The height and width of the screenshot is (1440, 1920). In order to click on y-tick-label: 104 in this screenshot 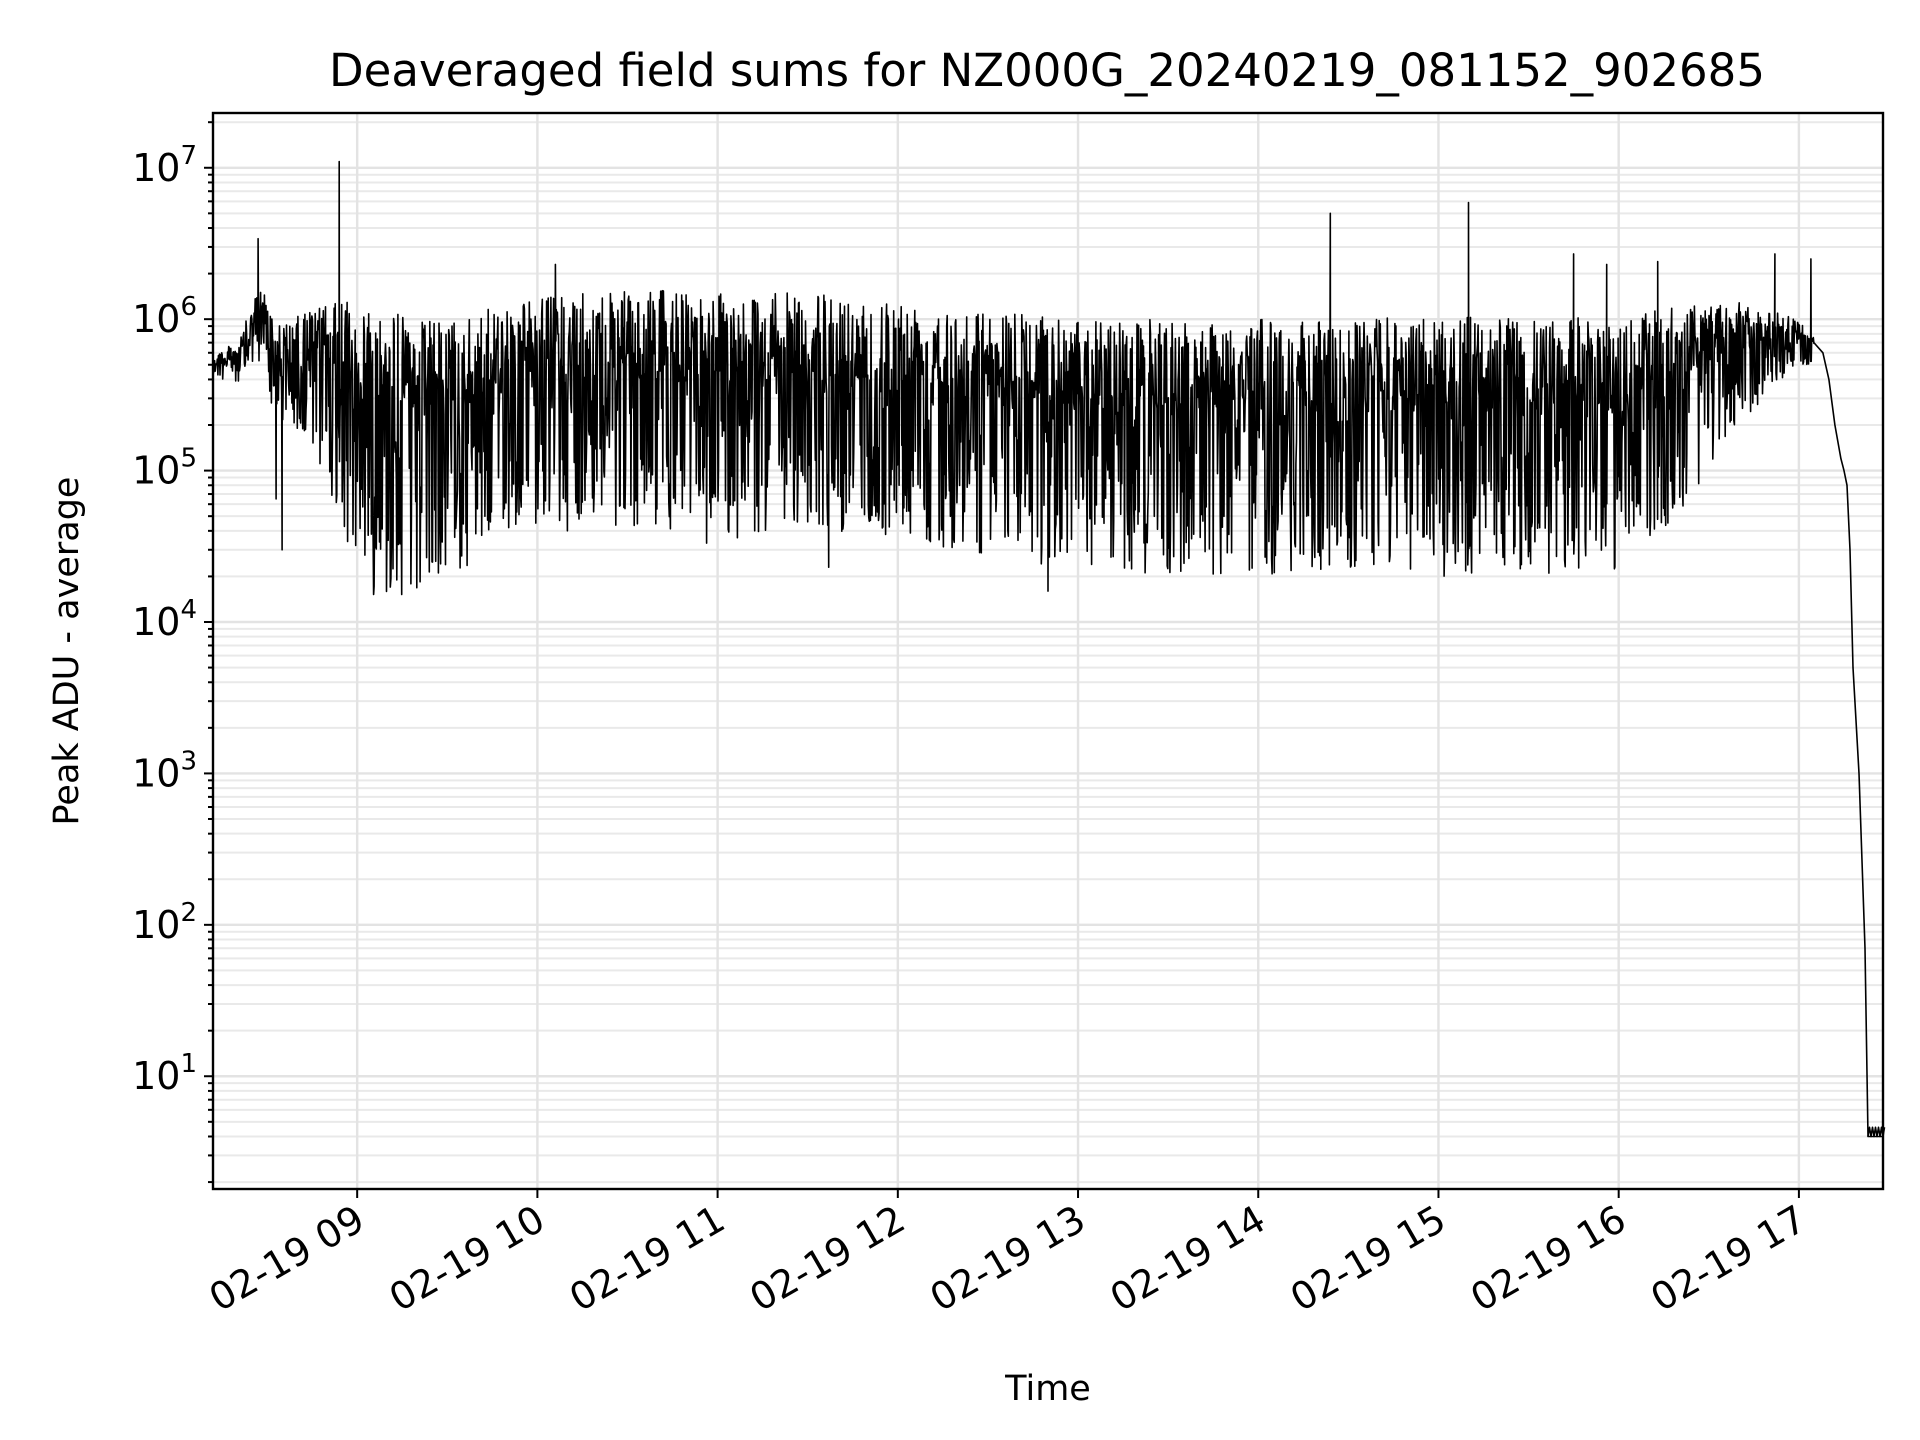, I will do `click(164, 619)`.